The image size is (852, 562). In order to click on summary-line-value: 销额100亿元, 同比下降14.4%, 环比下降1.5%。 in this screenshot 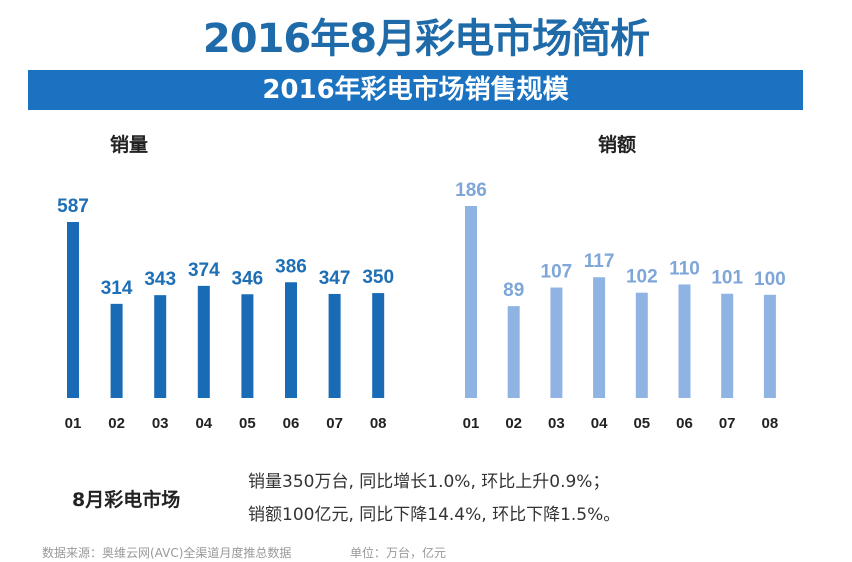, I will do `click(434, 515)`.